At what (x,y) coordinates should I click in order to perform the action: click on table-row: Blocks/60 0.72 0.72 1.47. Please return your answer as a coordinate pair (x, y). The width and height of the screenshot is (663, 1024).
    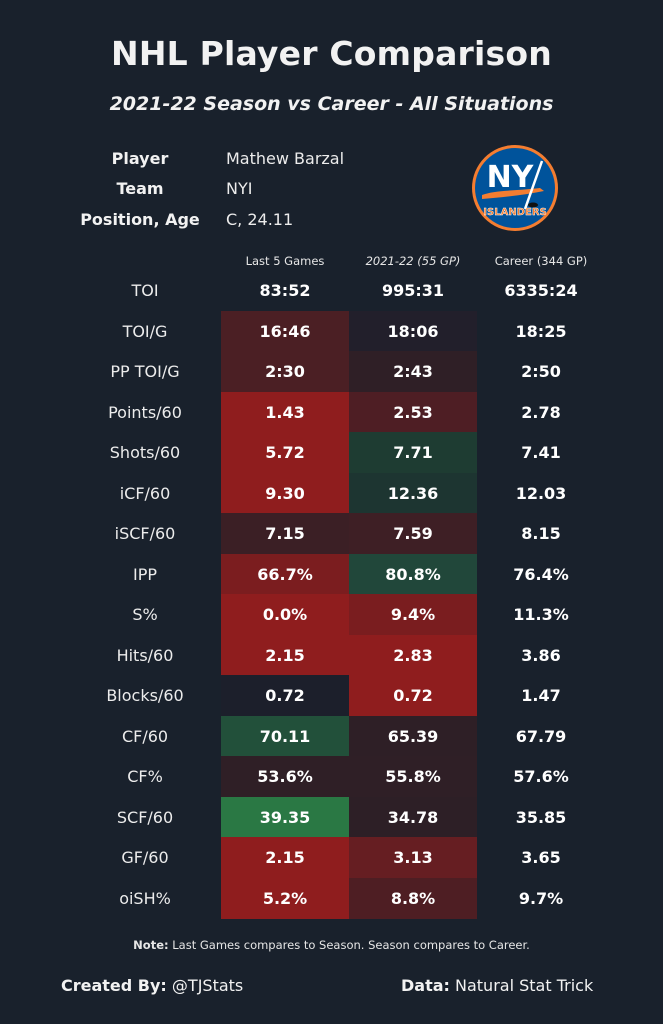
    Looking at the image, I should click on (331, 695).